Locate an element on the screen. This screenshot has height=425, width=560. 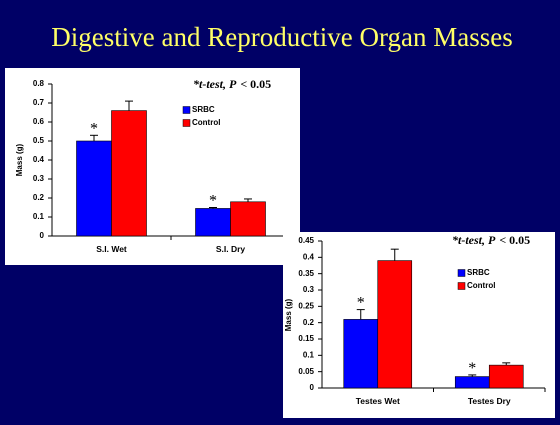
y-tick-label: 0.15 is located at coordinates (306, 338).